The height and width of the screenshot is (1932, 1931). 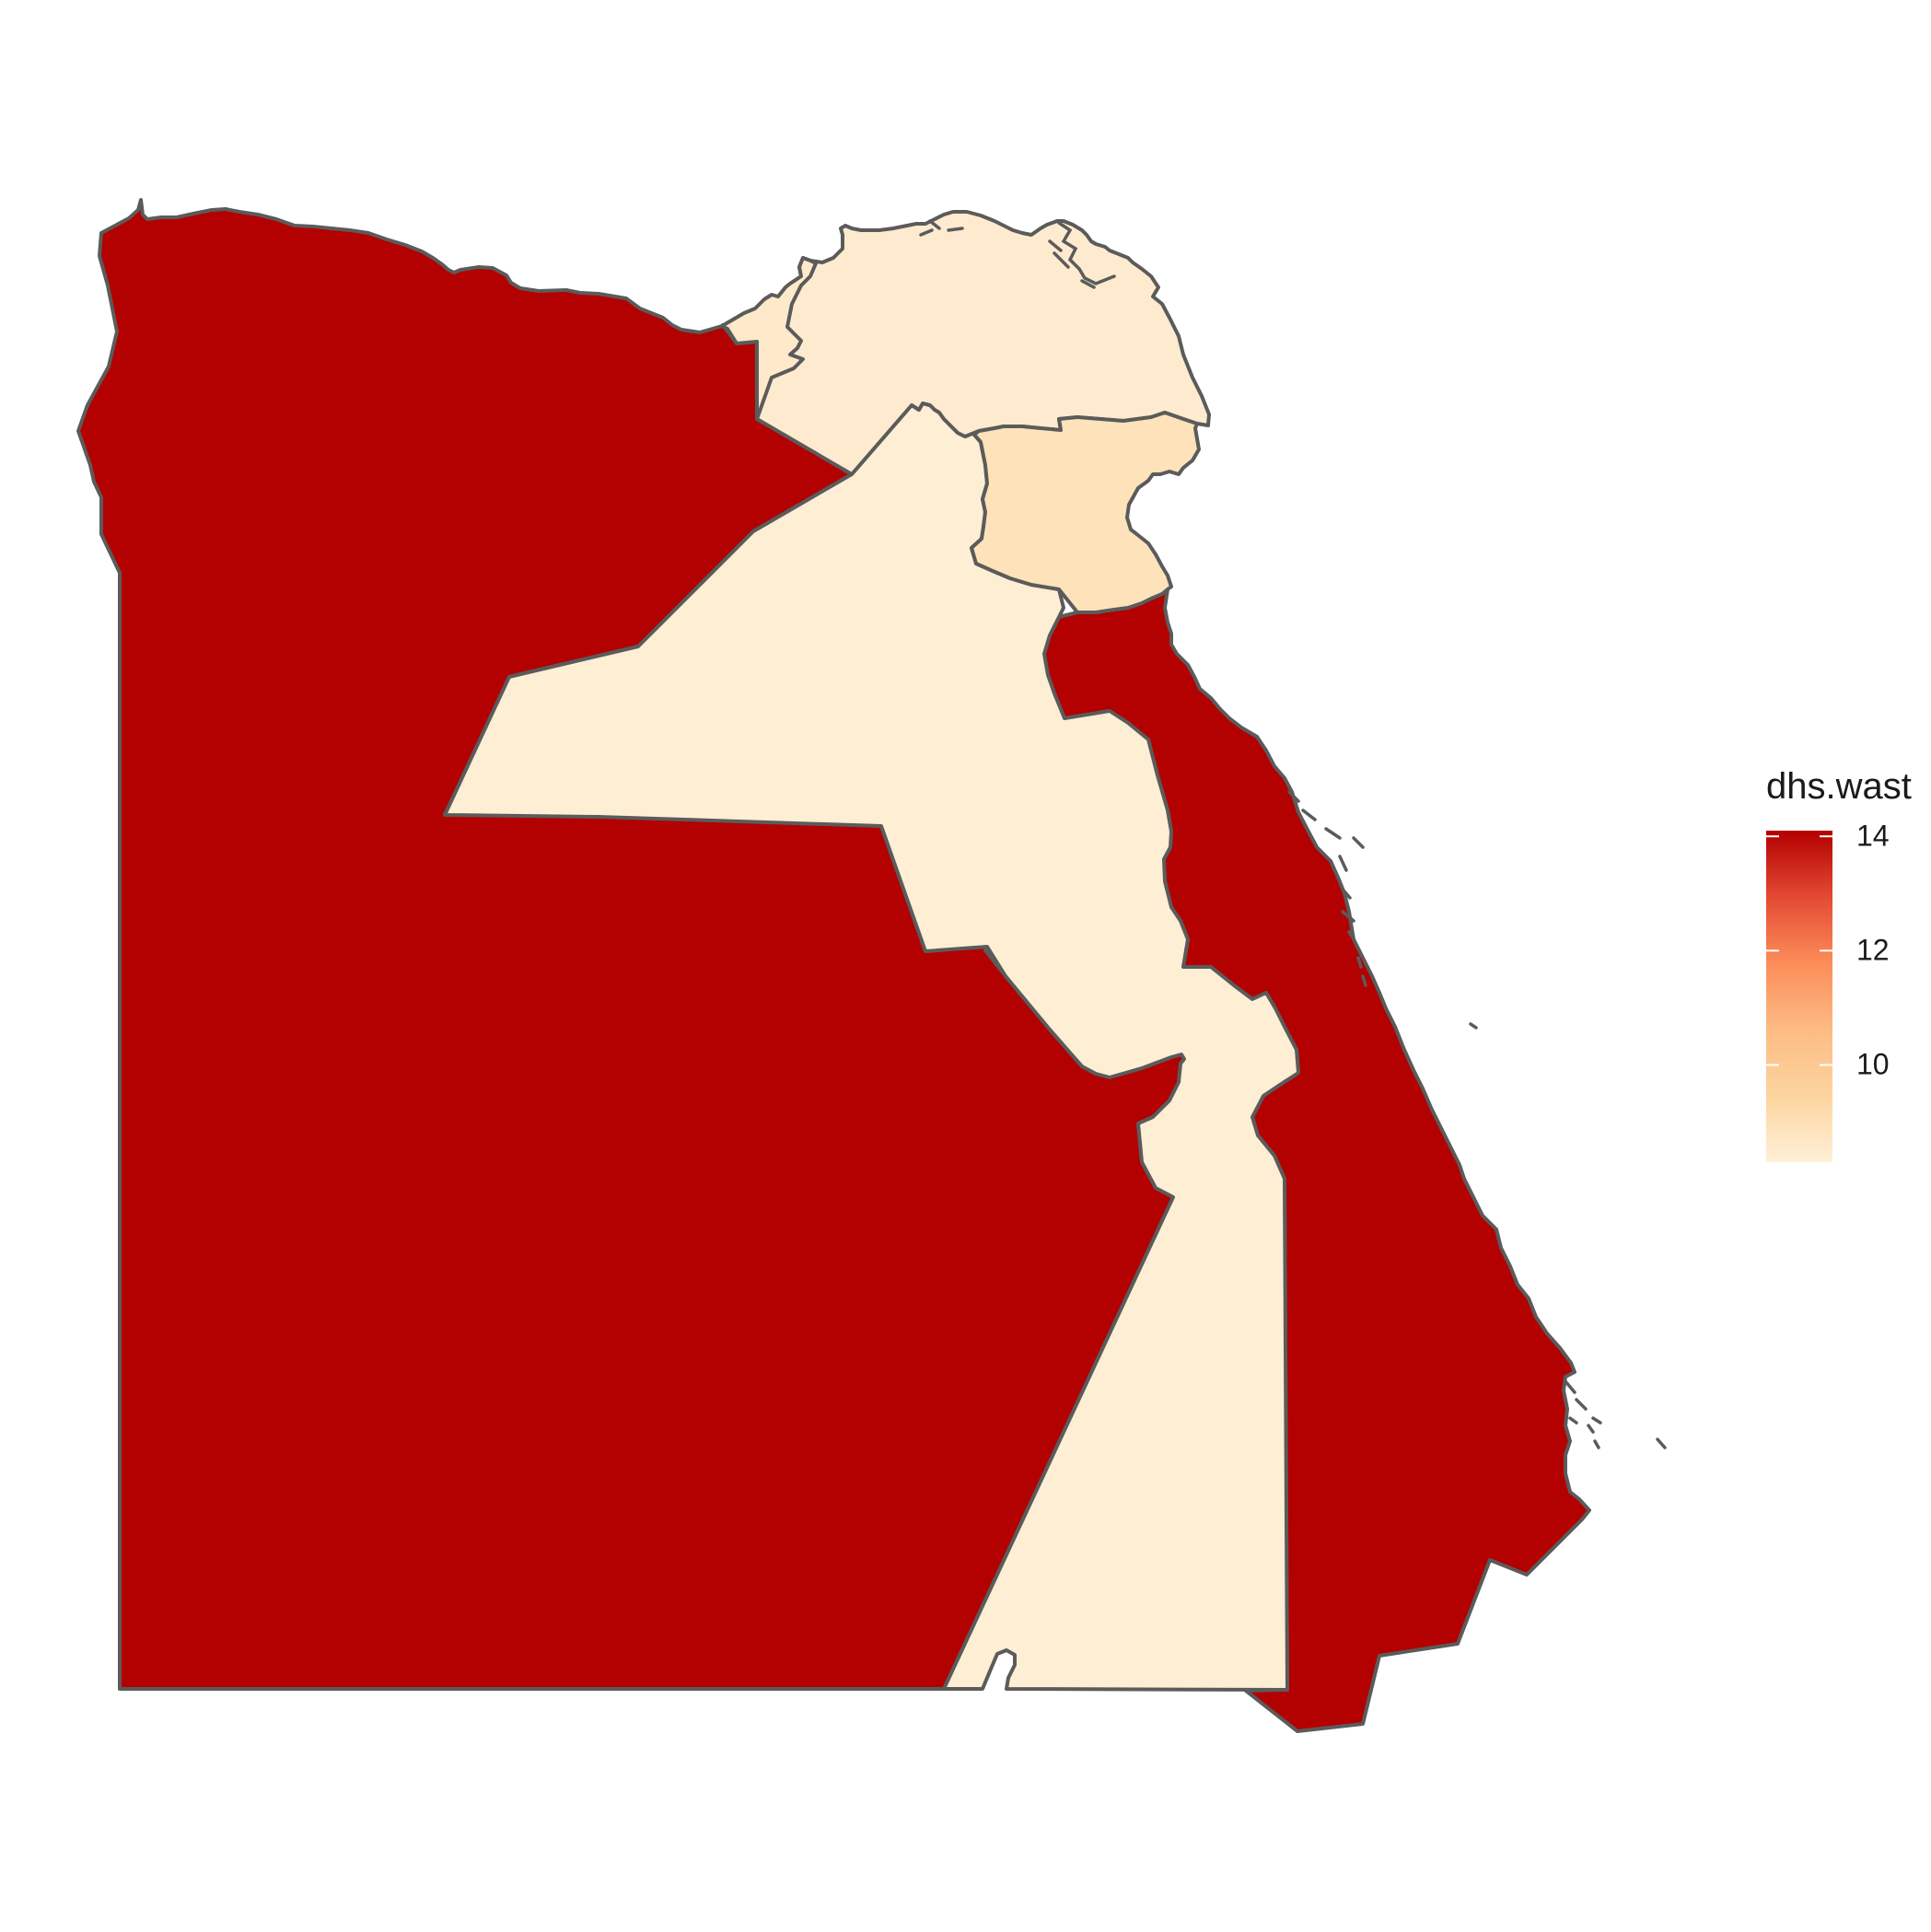 I want to click on map-region-alexandria-strip, so click(x=769, y=338).